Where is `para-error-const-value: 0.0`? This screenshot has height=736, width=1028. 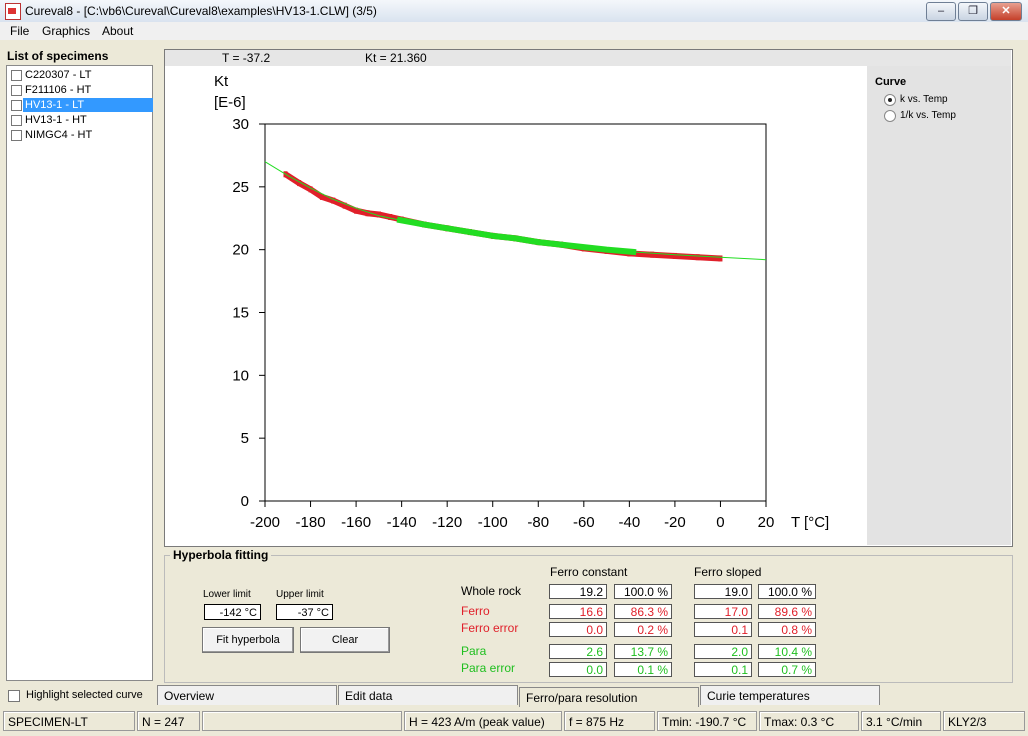
para-error-const-value: 0.0 is located at coordinates (578, 669).